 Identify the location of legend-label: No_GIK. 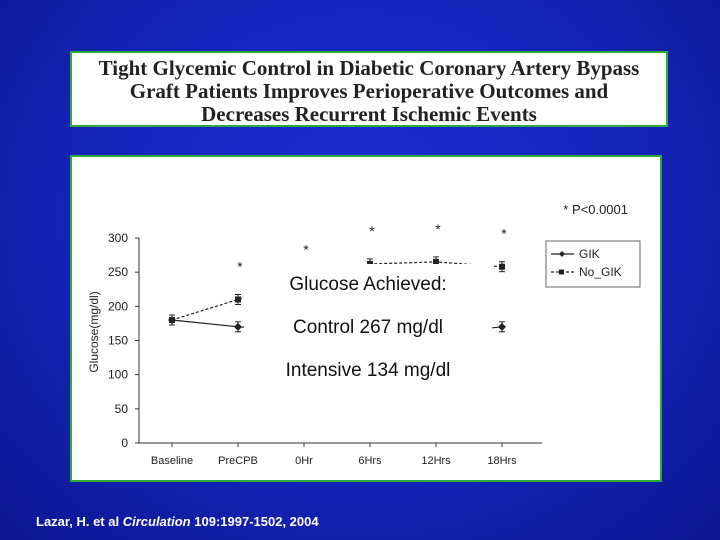
(600, 272).